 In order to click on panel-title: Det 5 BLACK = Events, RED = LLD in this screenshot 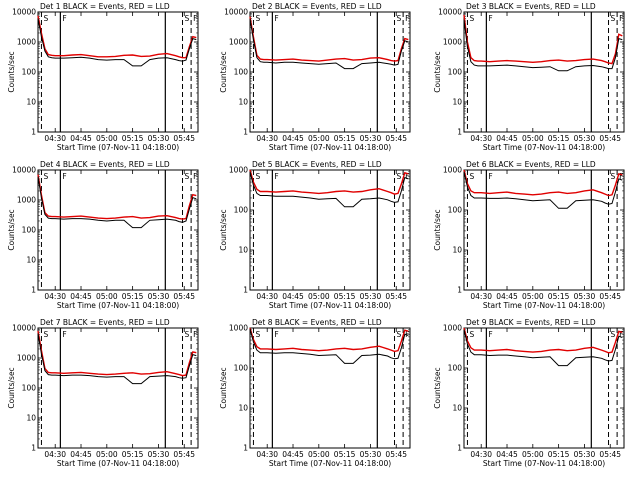, I will do `click(317, 164)`.